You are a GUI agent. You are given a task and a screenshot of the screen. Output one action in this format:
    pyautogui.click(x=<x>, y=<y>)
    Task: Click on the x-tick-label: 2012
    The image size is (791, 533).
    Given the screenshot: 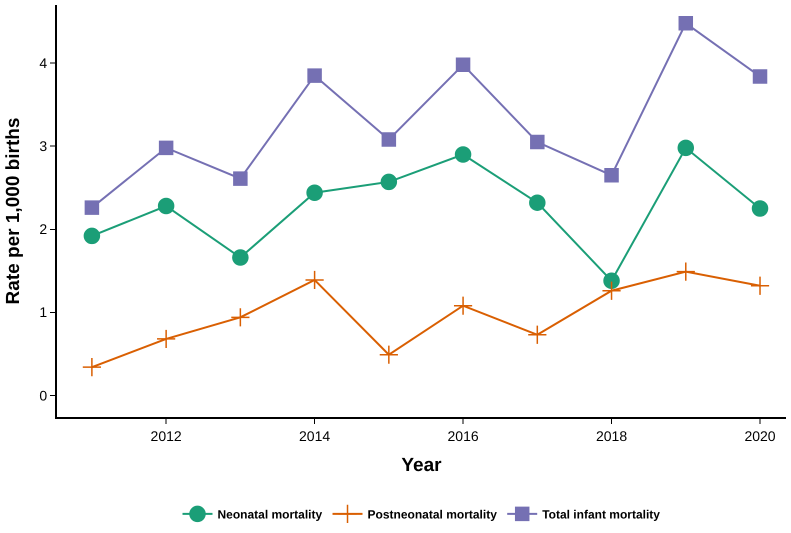 What is the action you would take?
    pyautogui.click(x=166, y=436)
    